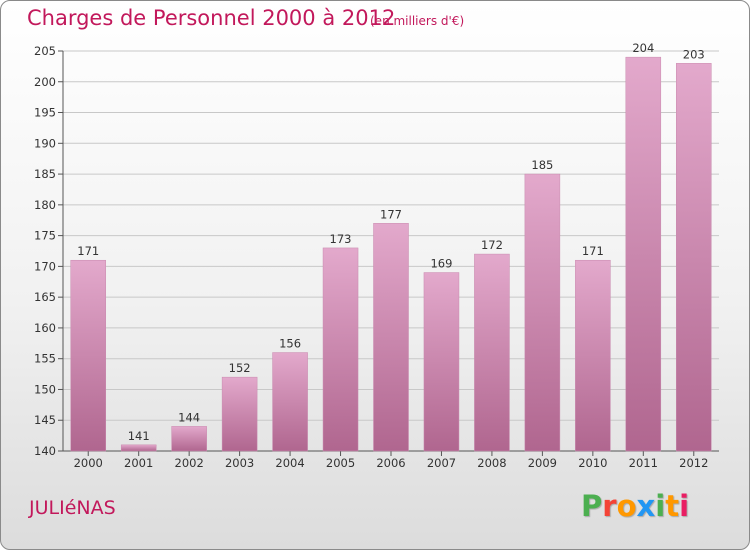 This screenshot has width=750, height=550. I want to click on city-name: JULIéNAS, so click(72, 508).